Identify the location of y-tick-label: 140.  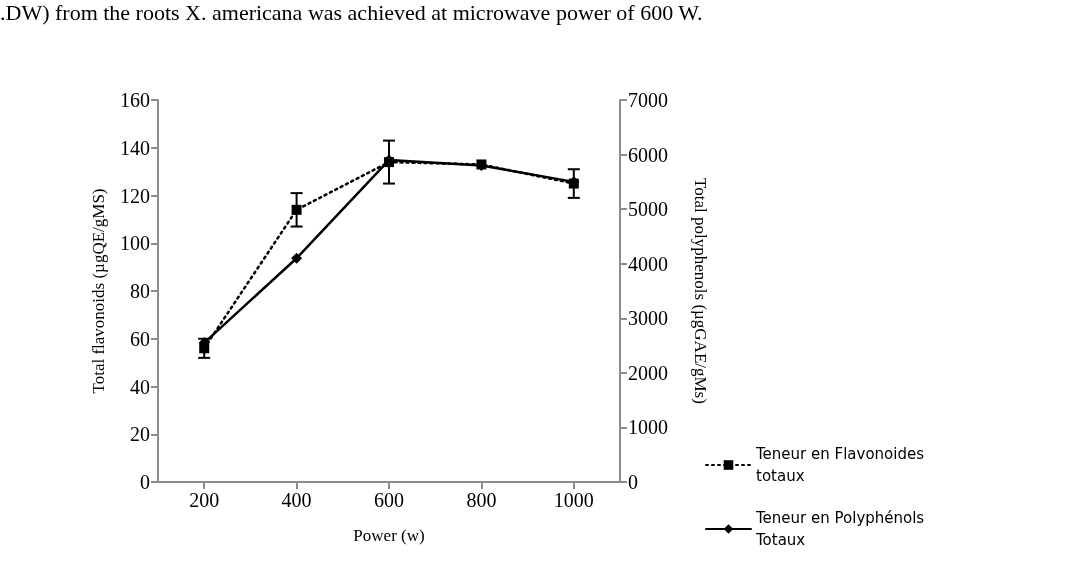
(135, 147).